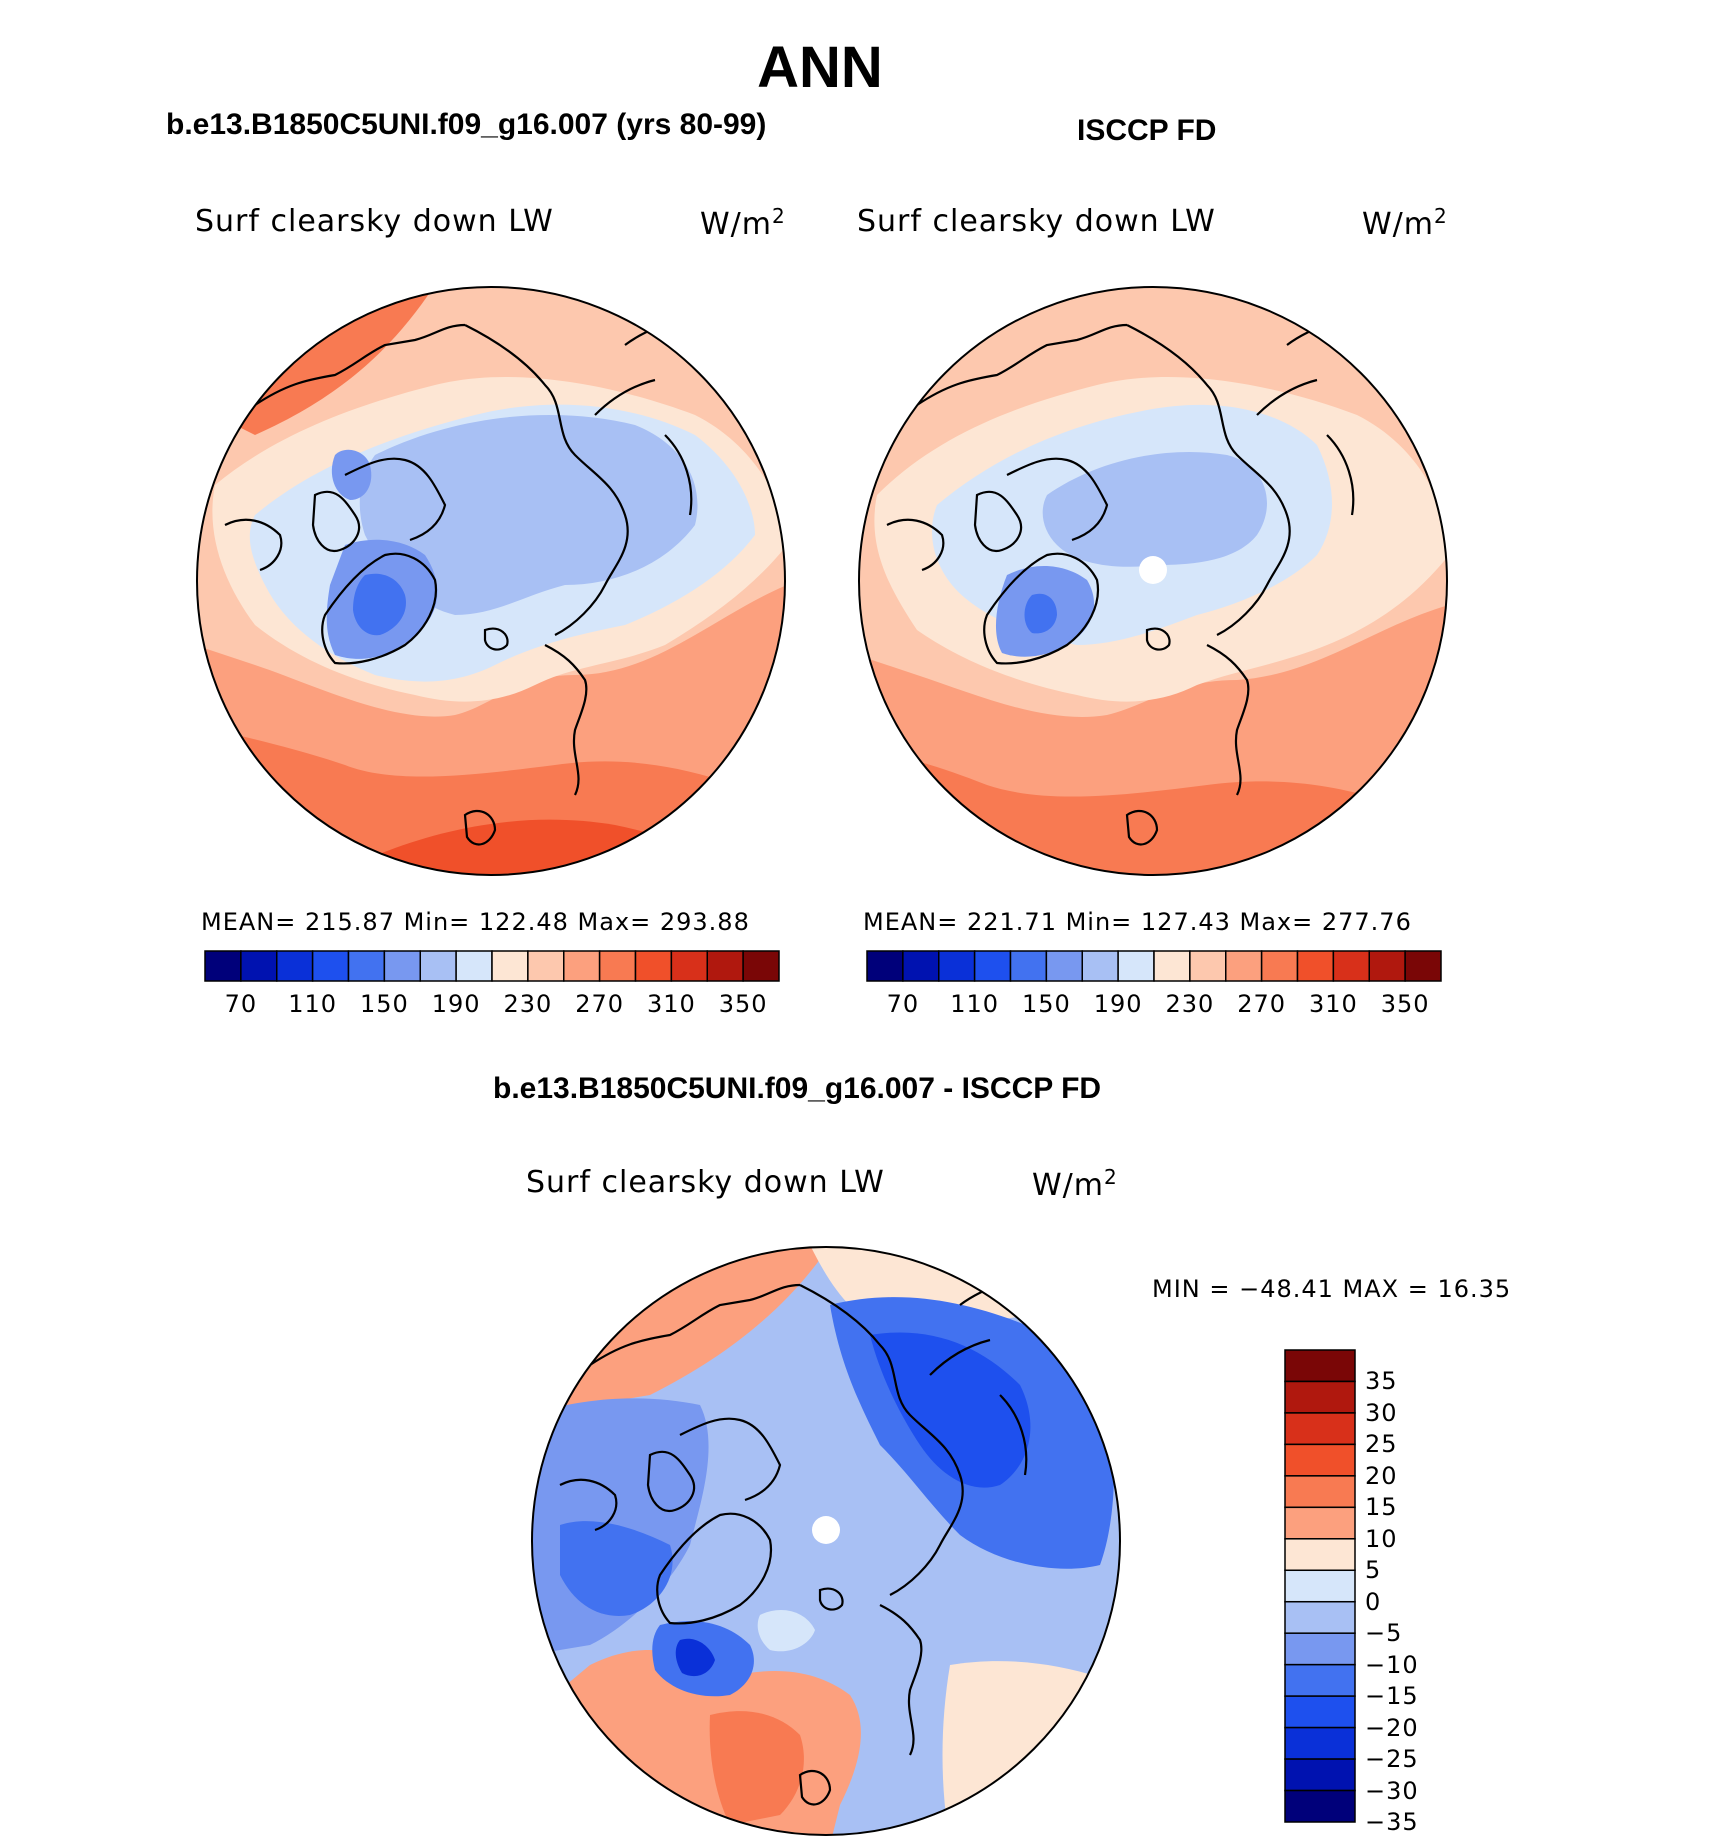  Describe the element at coordinates (1392, 1822) in the screenshot. I see `colorbar-tick-label: −35` at that location.